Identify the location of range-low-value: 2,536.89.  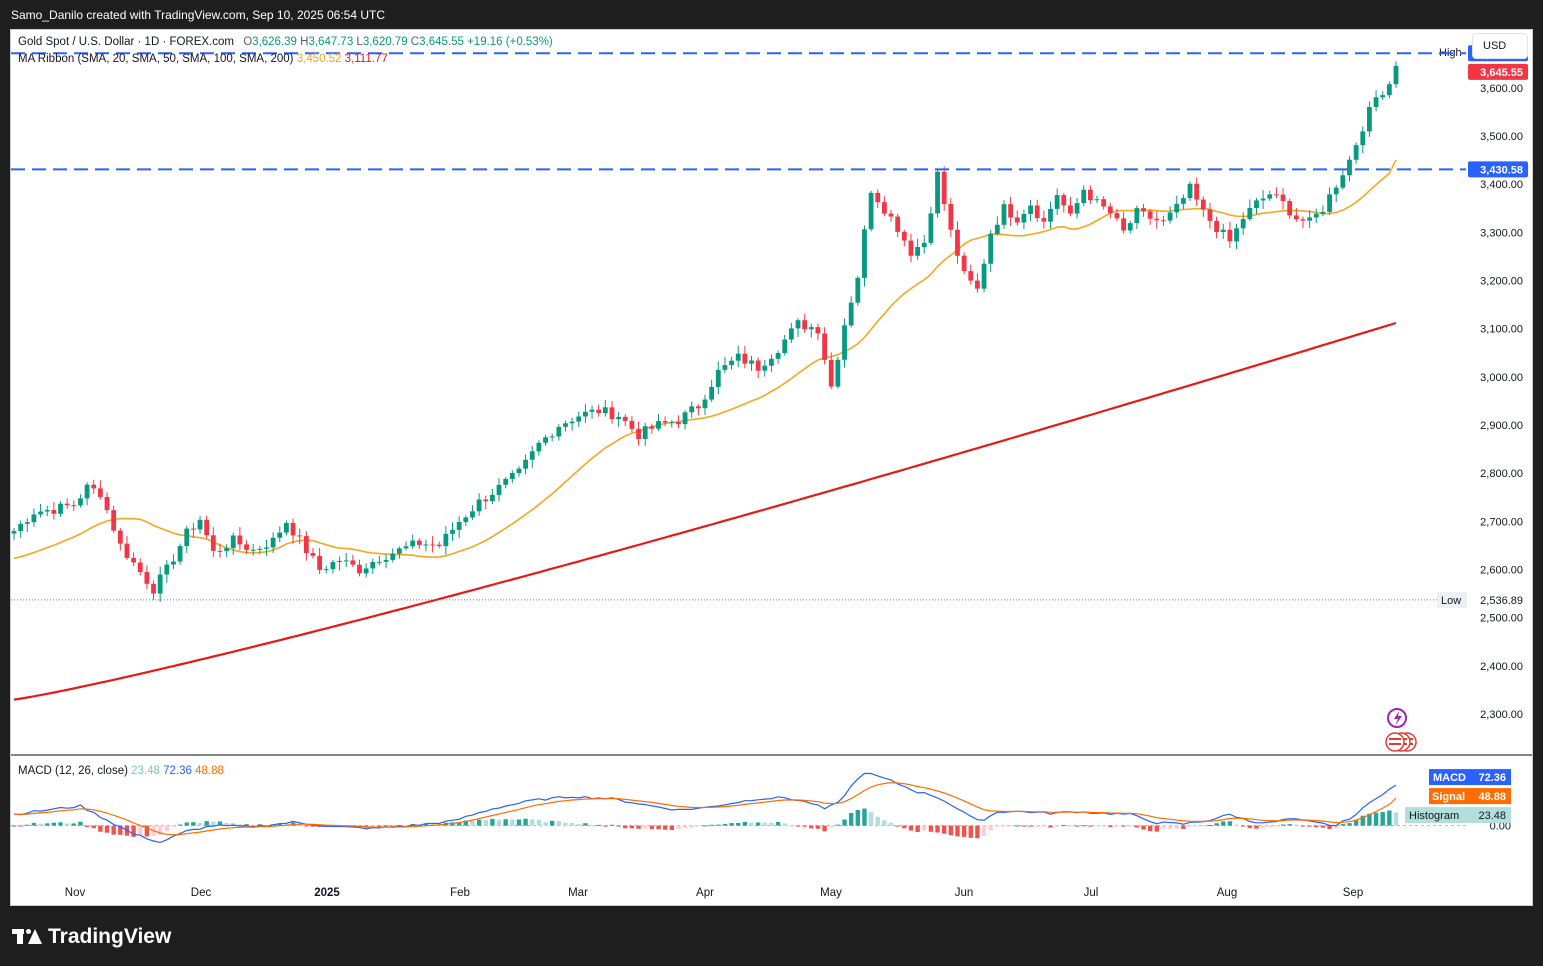
(1501, 601).